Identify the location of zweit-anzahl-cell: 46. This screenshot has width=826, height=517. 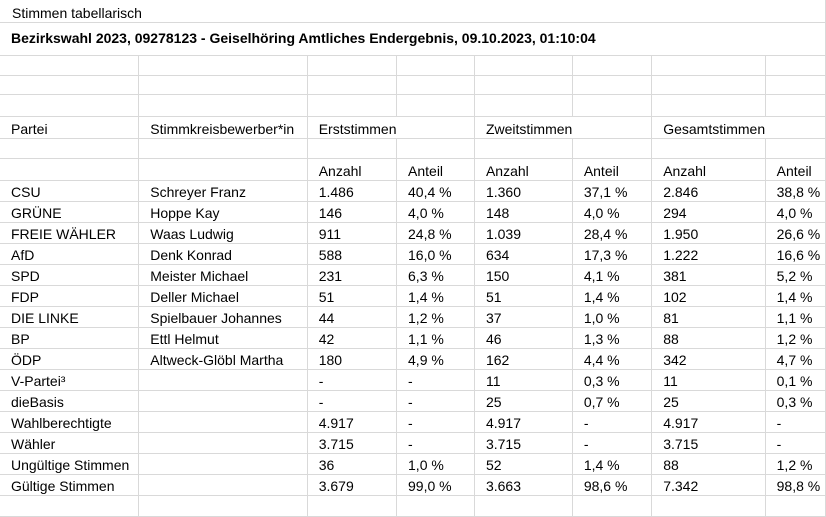
(523, 338).